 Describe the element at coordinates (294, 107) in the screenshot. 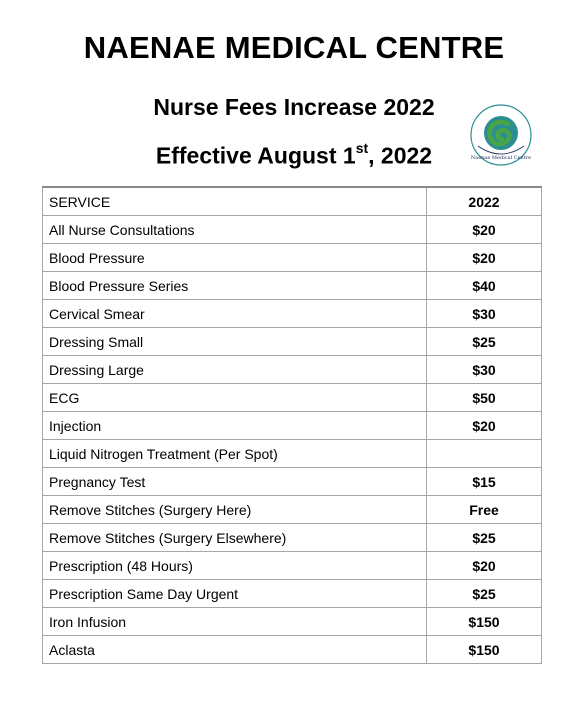

I see `subtitle: Nurse Fees Increase 2022` at that location.